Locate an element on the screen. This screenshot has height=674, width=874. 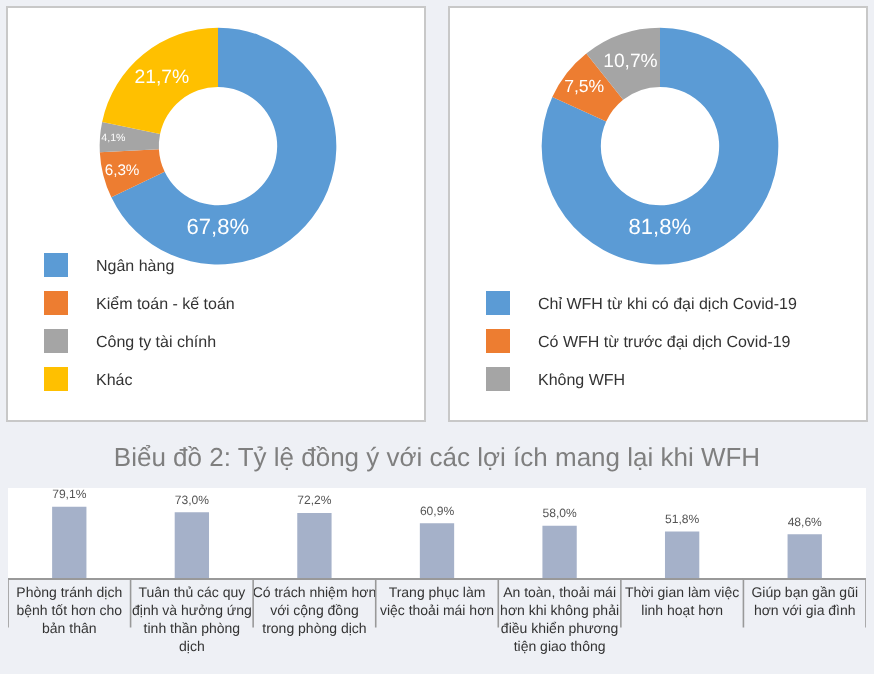
legend-label: Ngân hàng is located at coordinates (135, 266).